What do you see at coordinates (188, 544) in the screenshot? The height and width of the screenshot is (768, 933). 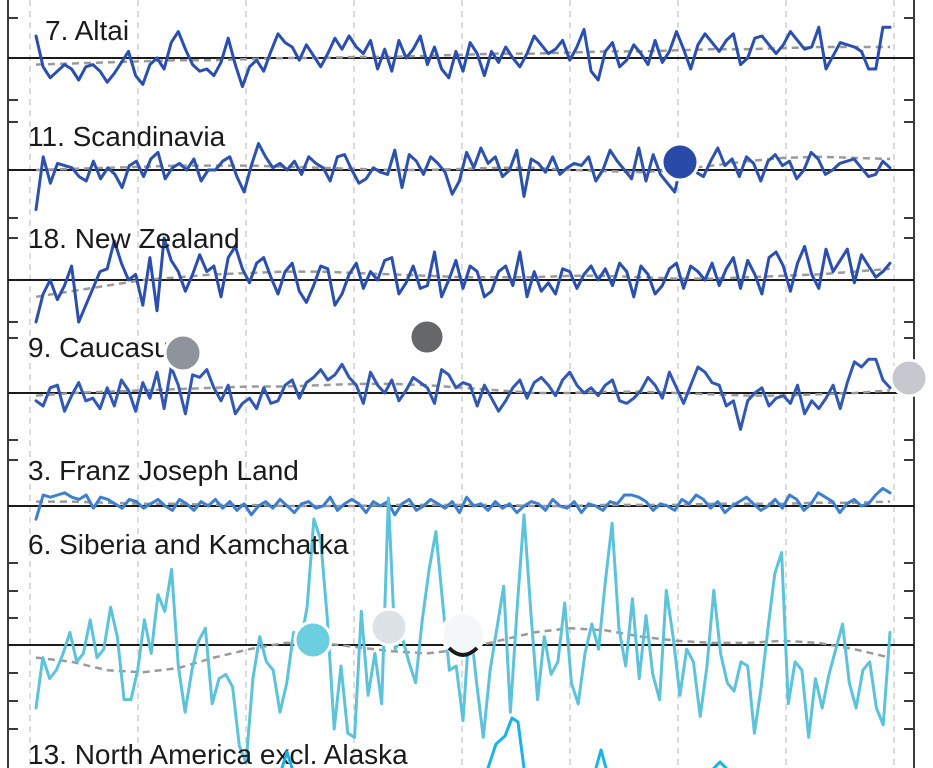 I see `panel-label-5: 6. Siberia and Kamchatka` at bounding box center [188, 544].